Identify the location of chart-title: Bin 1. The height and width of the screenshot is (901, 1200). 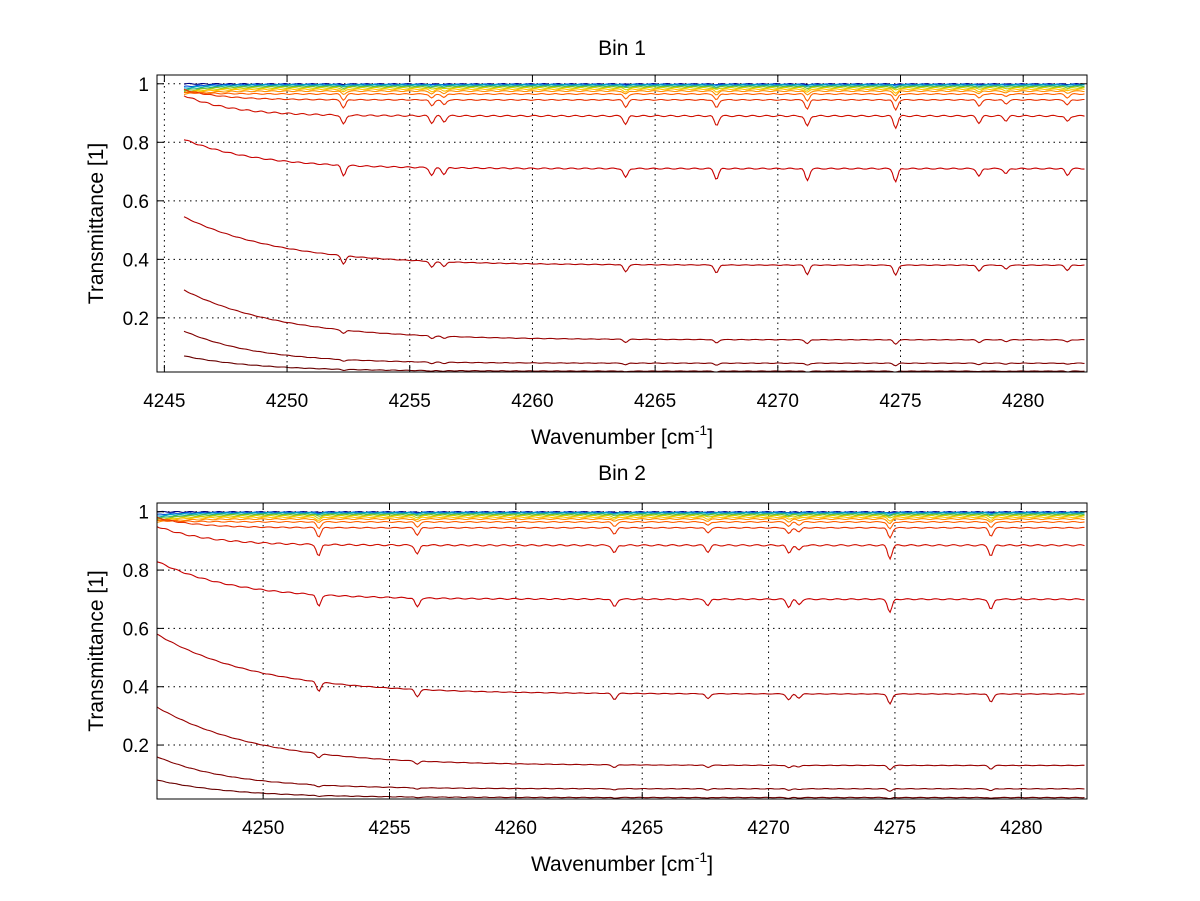
(622, 48).